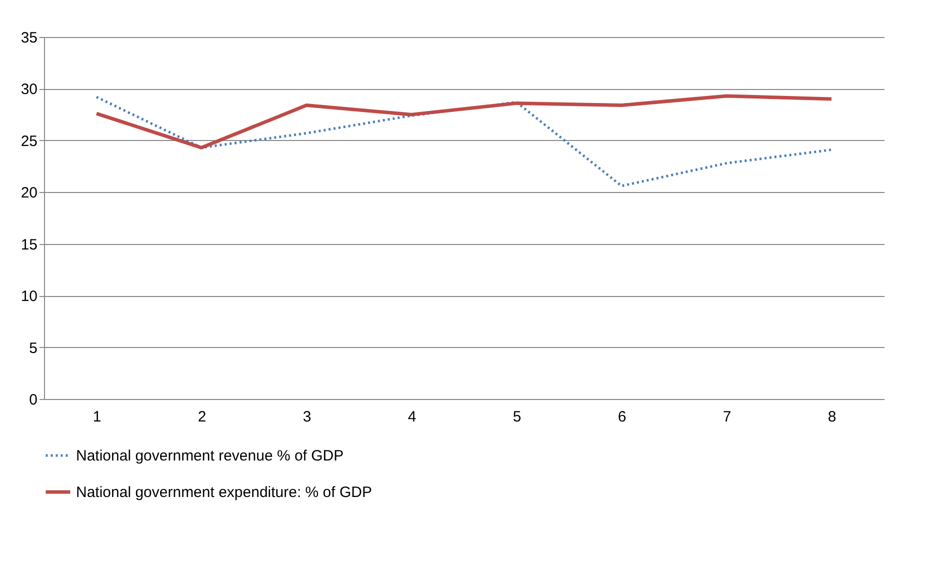 This screenshot has height=566, width=933. I want to click on y-tick-label: 35, so click(29, 38).